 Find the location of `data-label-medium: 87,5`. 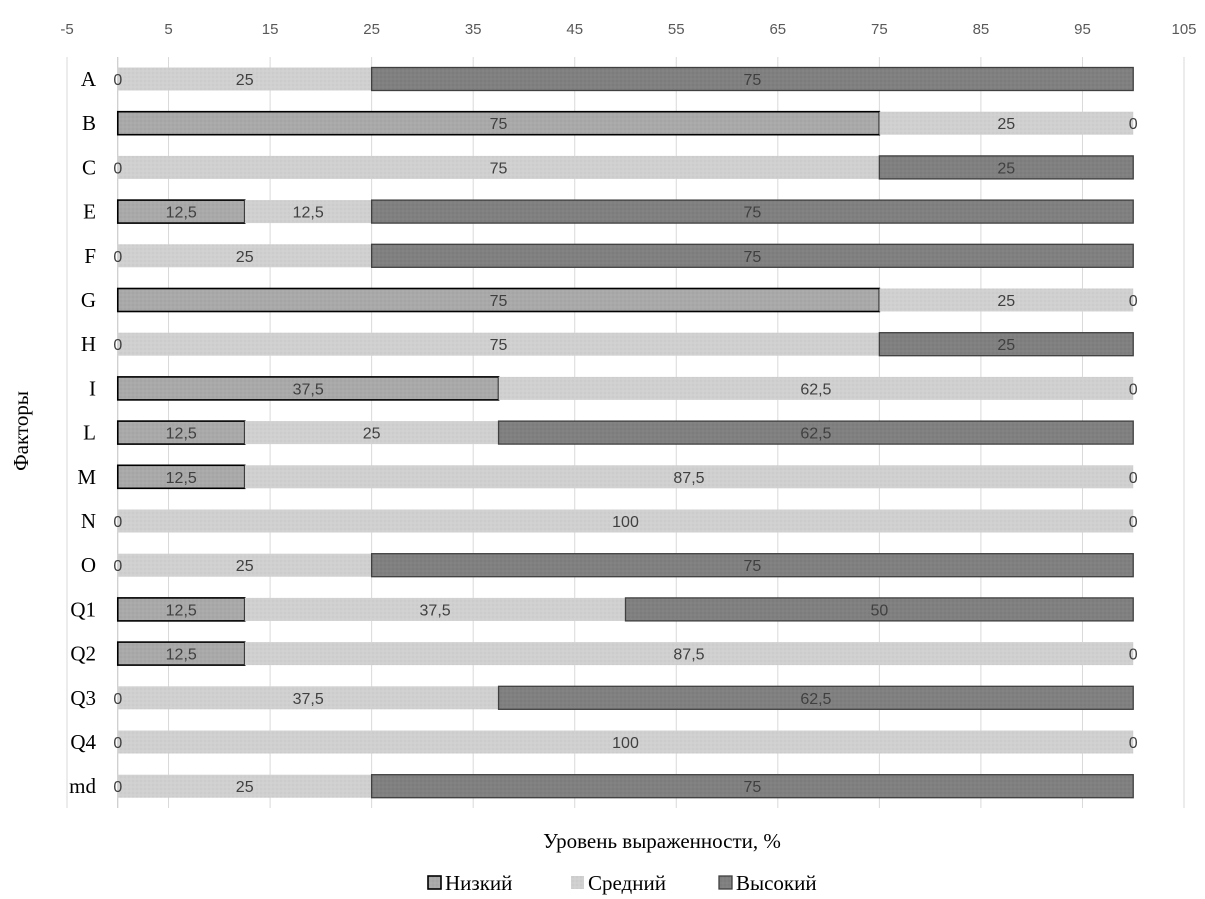

data-label-medium: 87,5 is located at coordinates (688, 478).